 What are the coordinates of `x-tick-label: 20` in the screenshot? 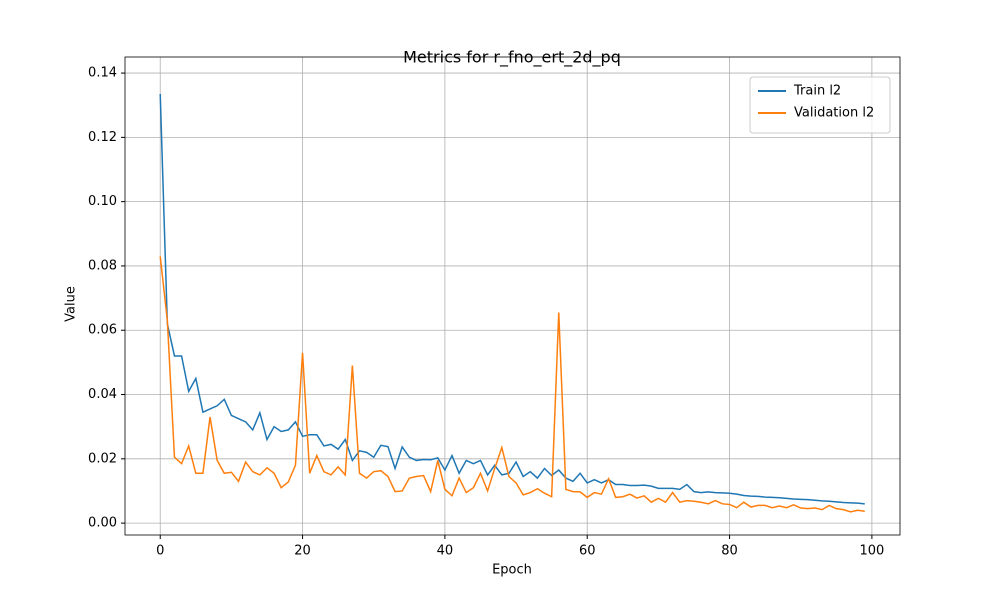 It's located at (302, 551).